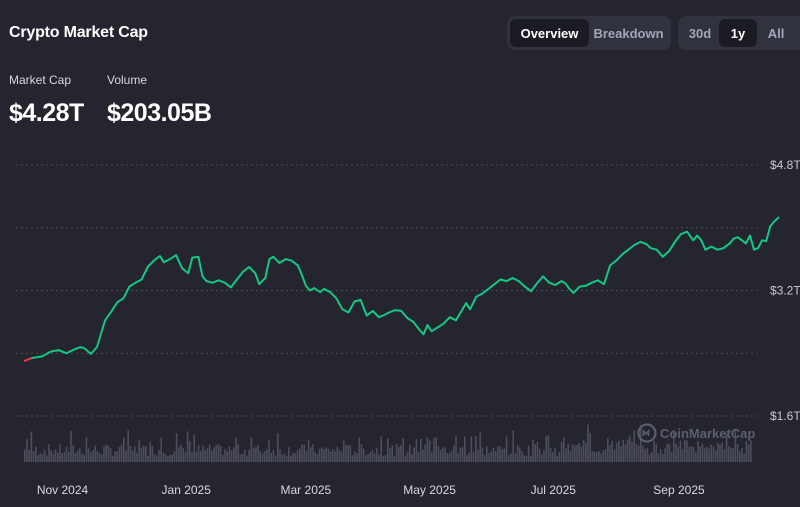  I want to click on x-tick-label: Sep 2025, so click(679, 490).